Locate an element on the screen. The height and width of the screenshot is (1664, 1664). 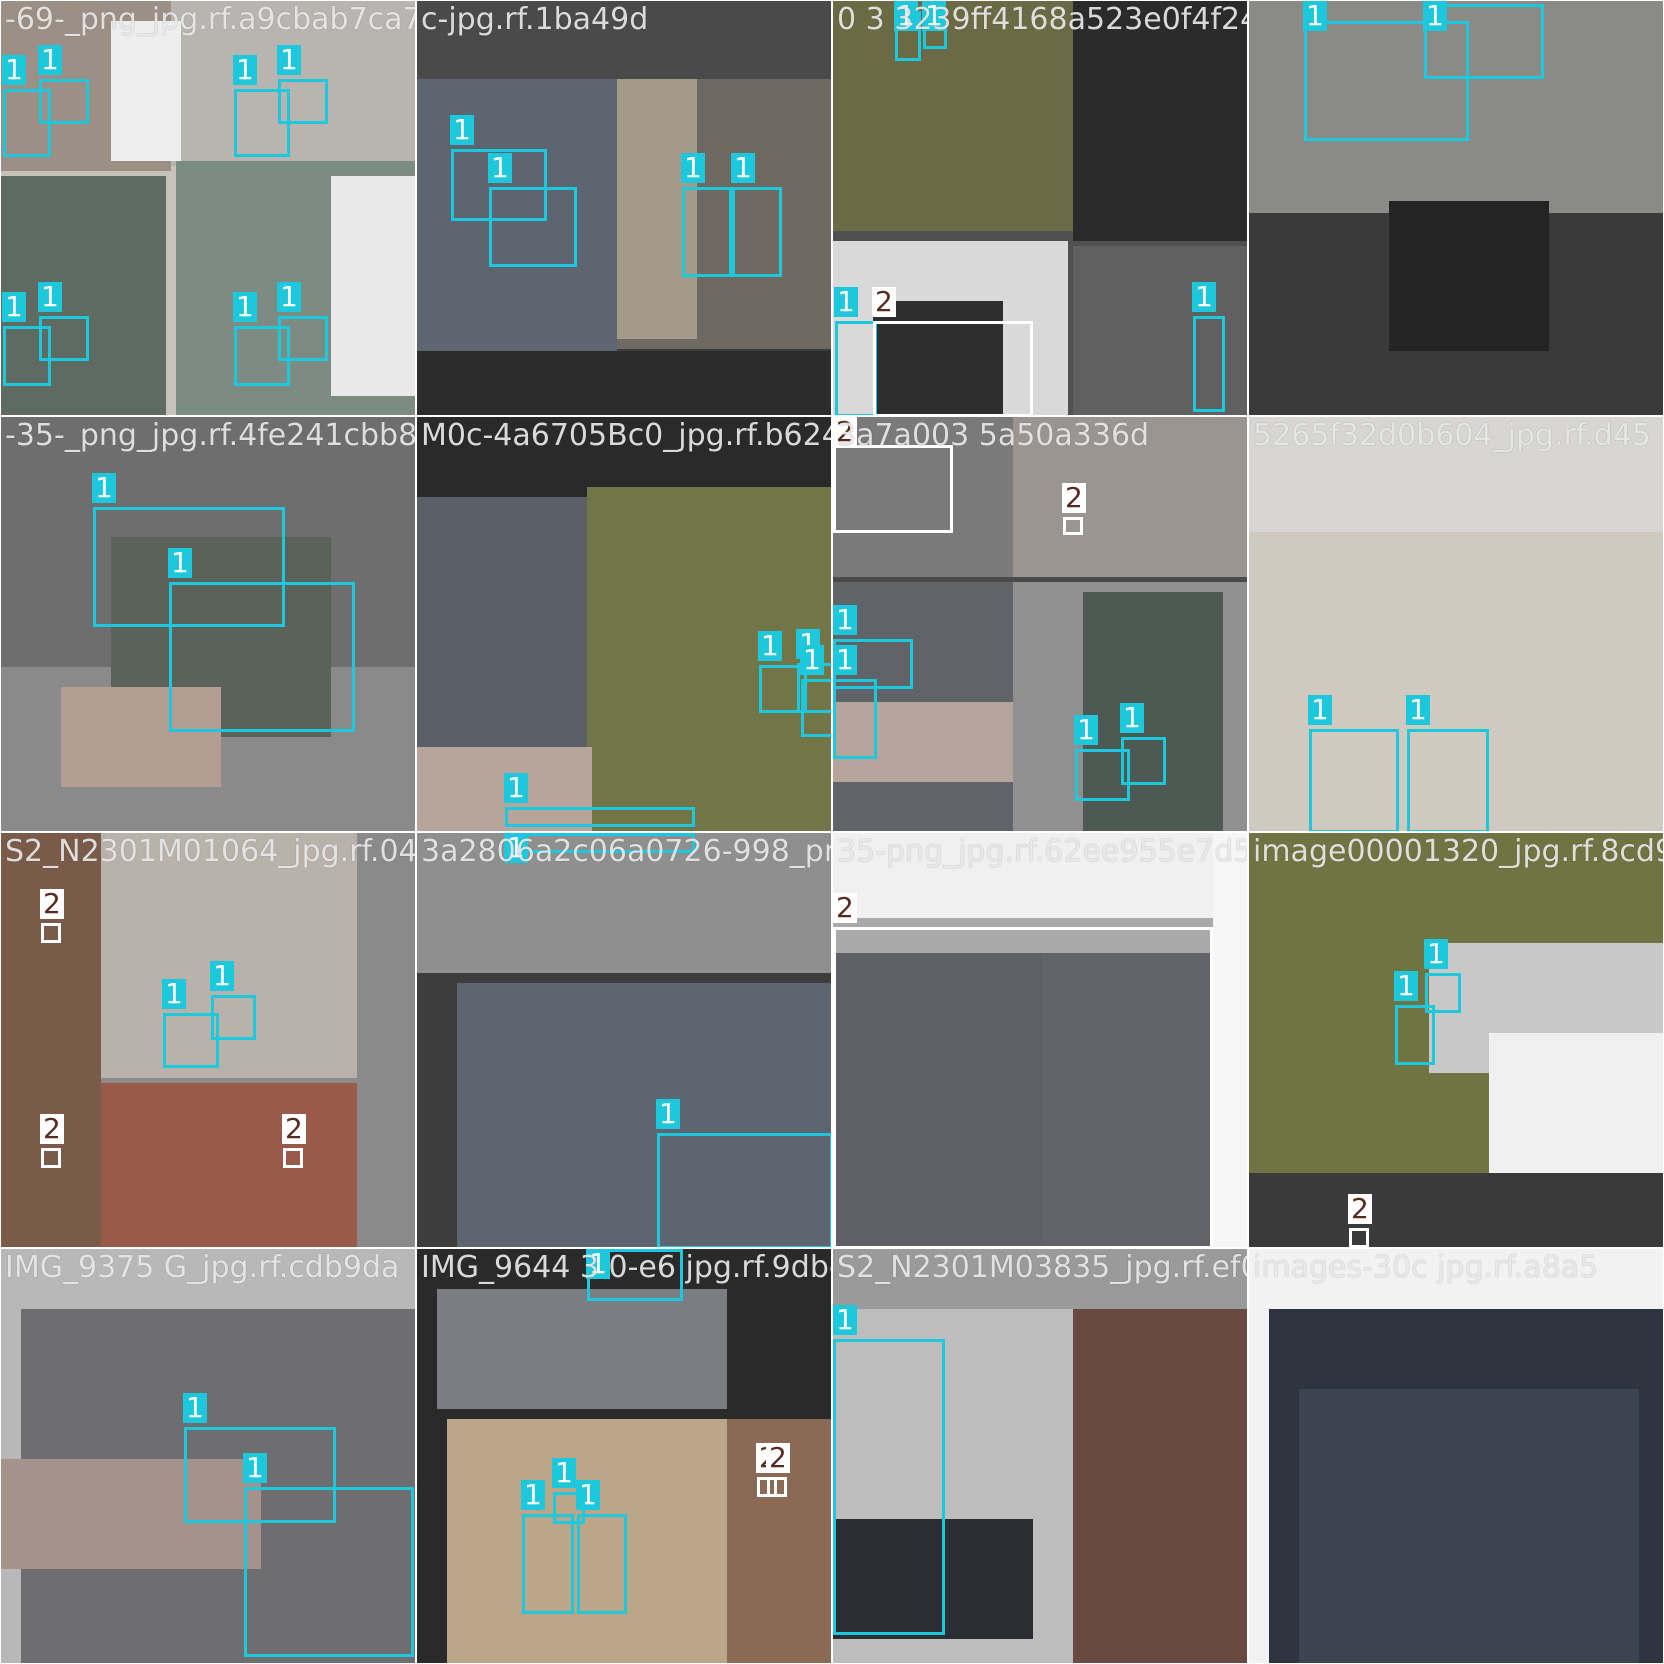
tile-filename: image00001320_jpg.rf.8cd98d54 is located at coordinates (1458, 851).